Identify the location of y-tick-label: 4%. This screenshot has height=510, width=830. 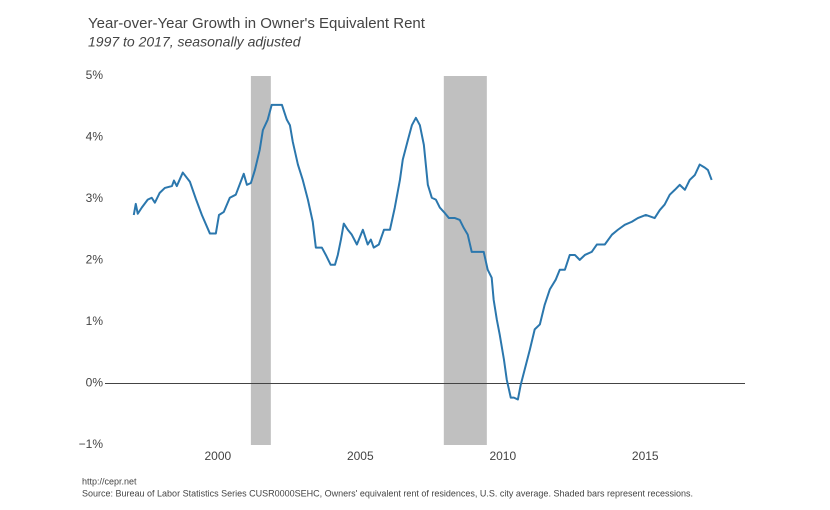
(95, 137).